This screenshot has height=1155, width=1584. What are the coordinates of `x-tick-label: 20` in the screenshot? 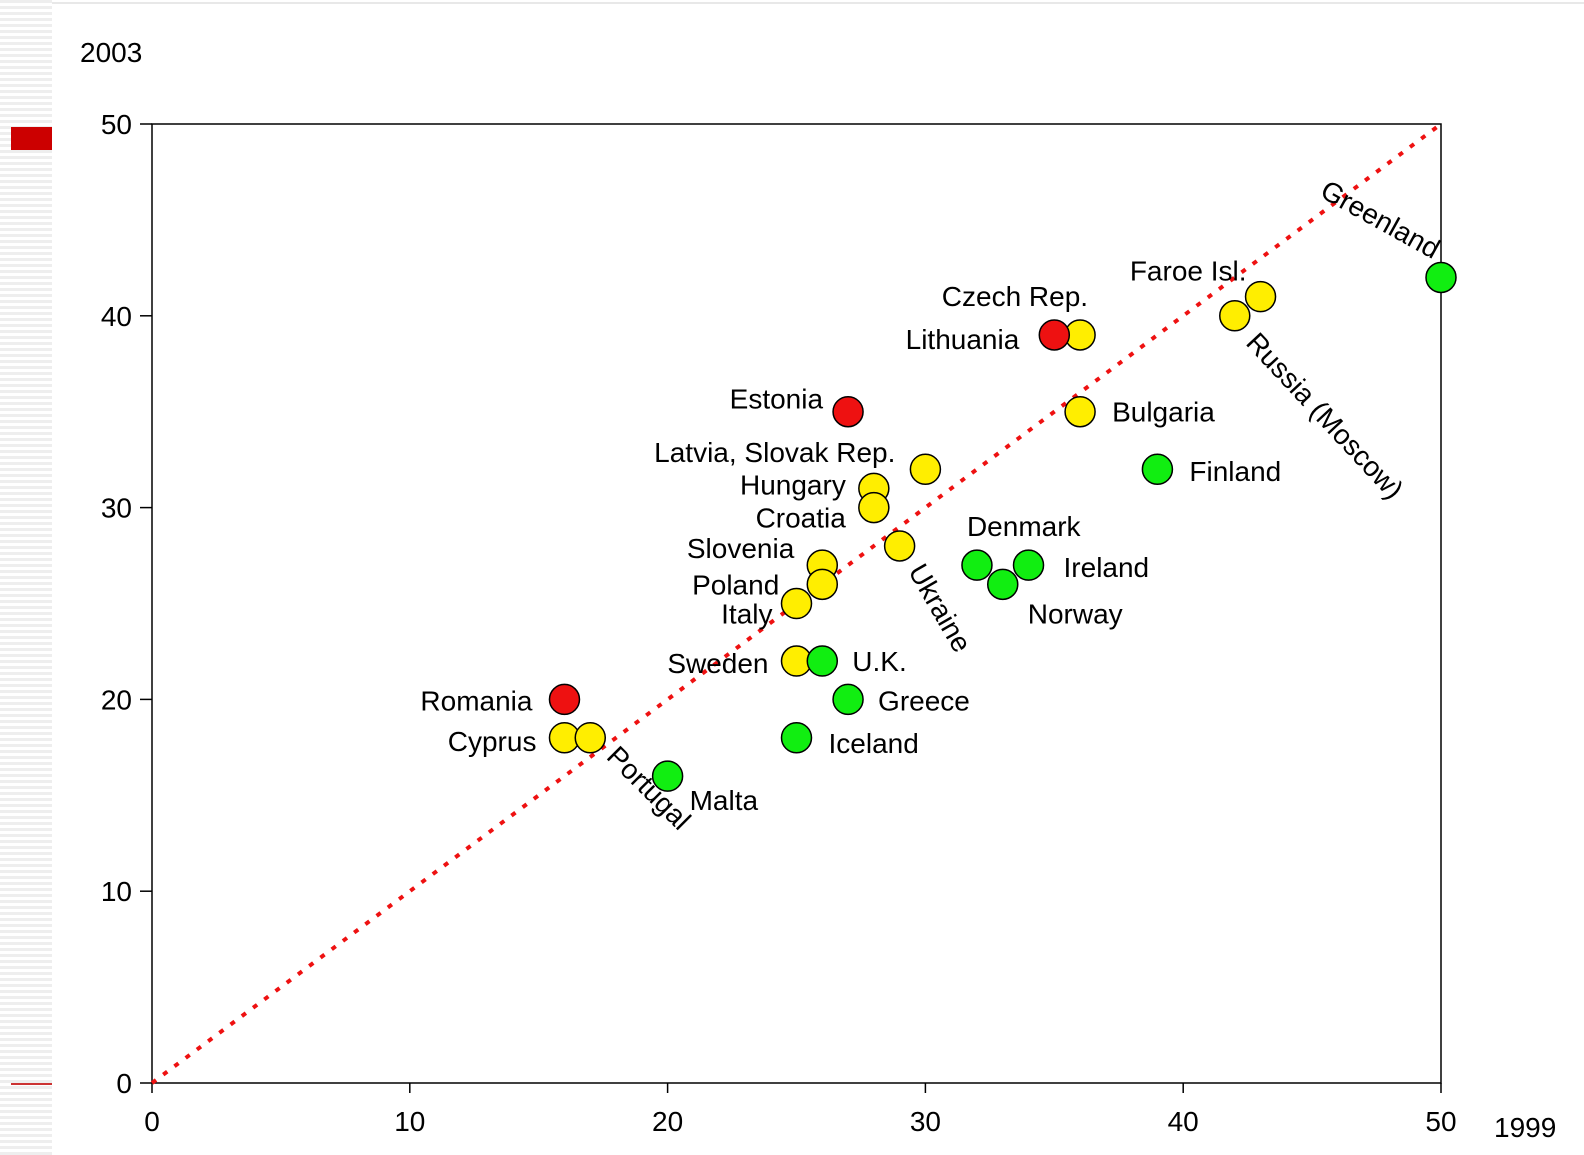 It's located at (667, 1121).